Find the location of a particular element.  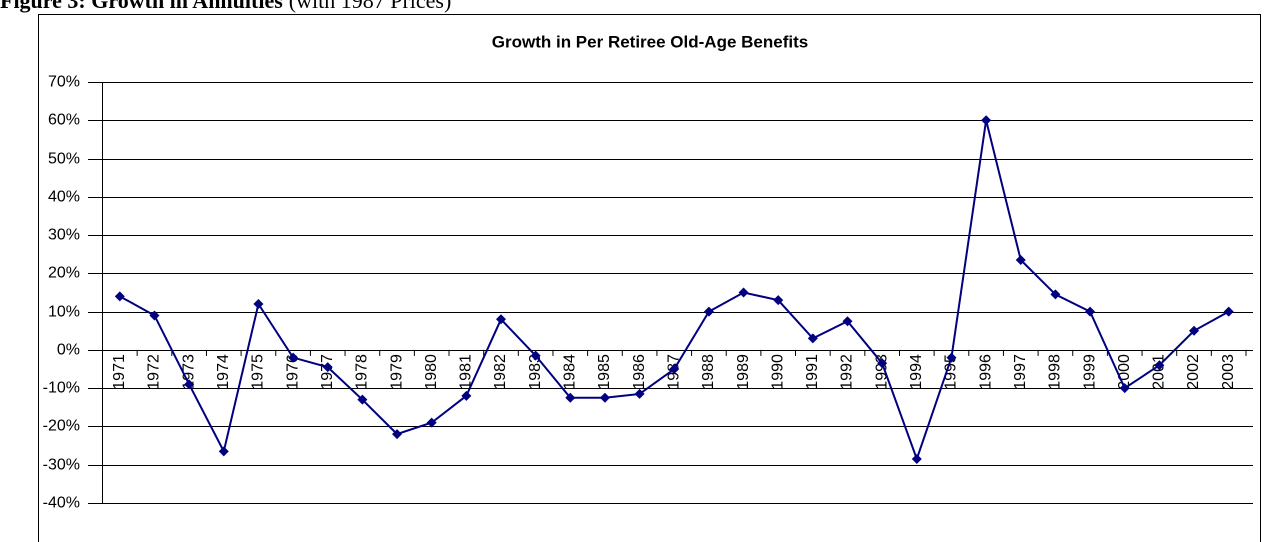

x-tick-label: 1995 is located at coordinates (951, 372).